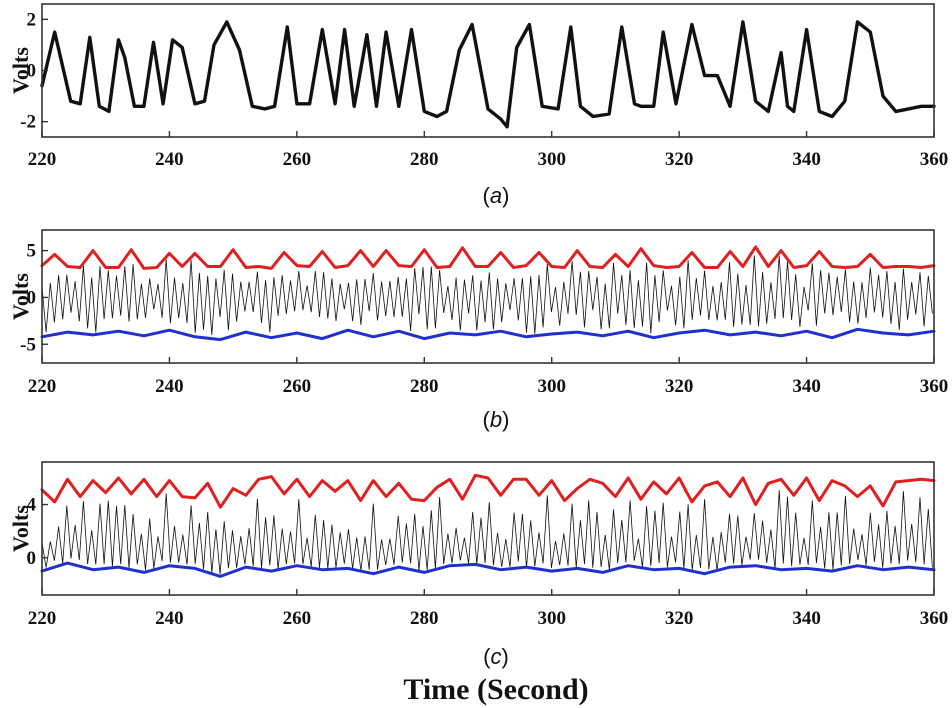 The height and width of the screenshot is (708, 952). What do you see at coordinates (679, 618) in the screenshot?
I see `panel-c-xtick-label: 320` at bounding box center [679, 618].